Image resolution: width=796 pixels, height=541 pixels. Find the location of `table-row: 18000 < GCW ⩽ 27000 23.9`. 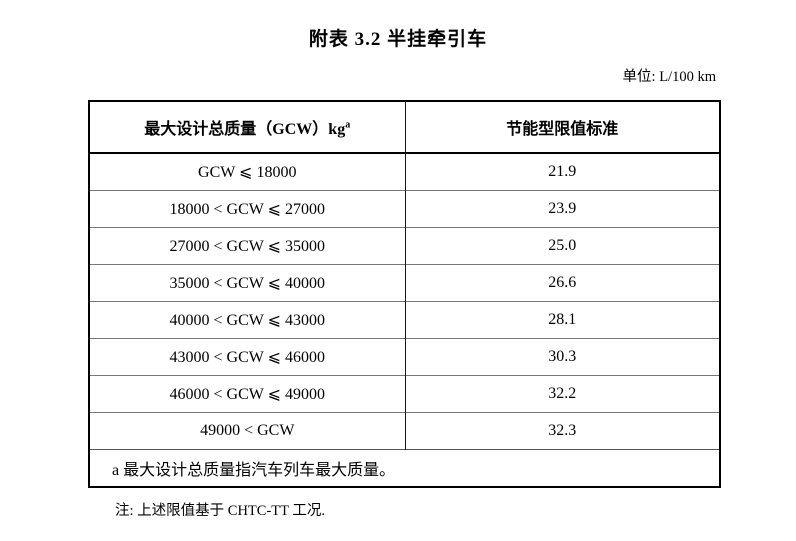

table-row: 18000 < GCW ⩽ 27000 23.9 is located at coordinates (404, 208).